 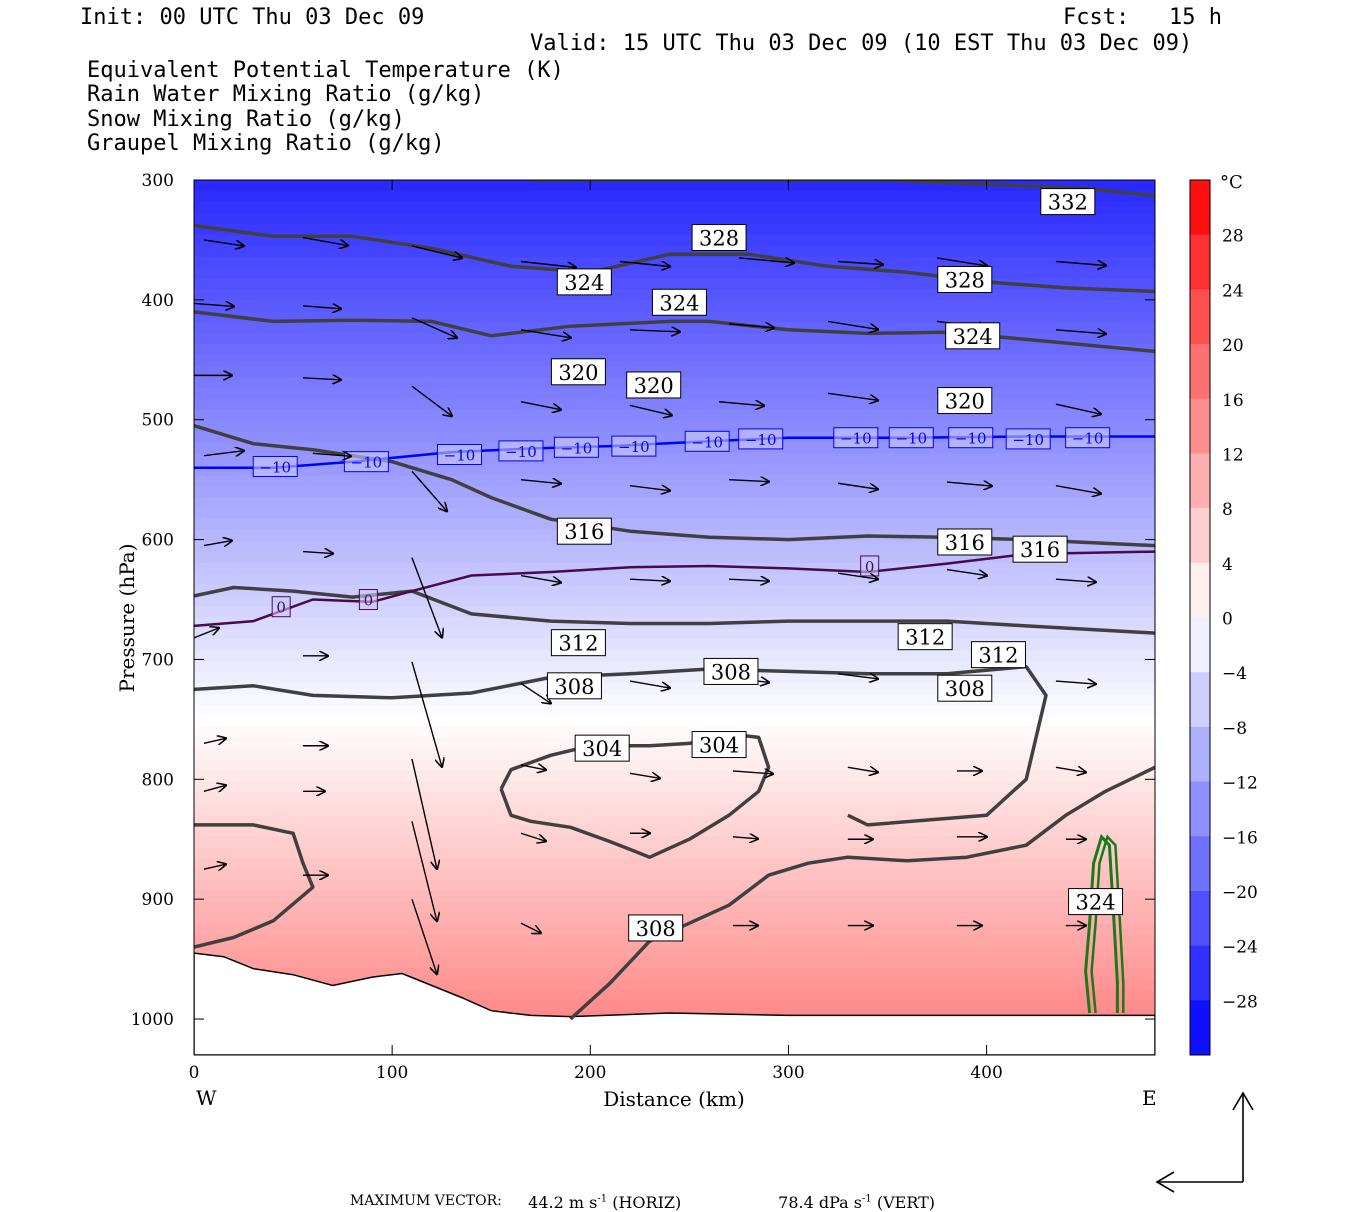 I want to click on colorbar-unit: °C, so click(x=1231, y=182).